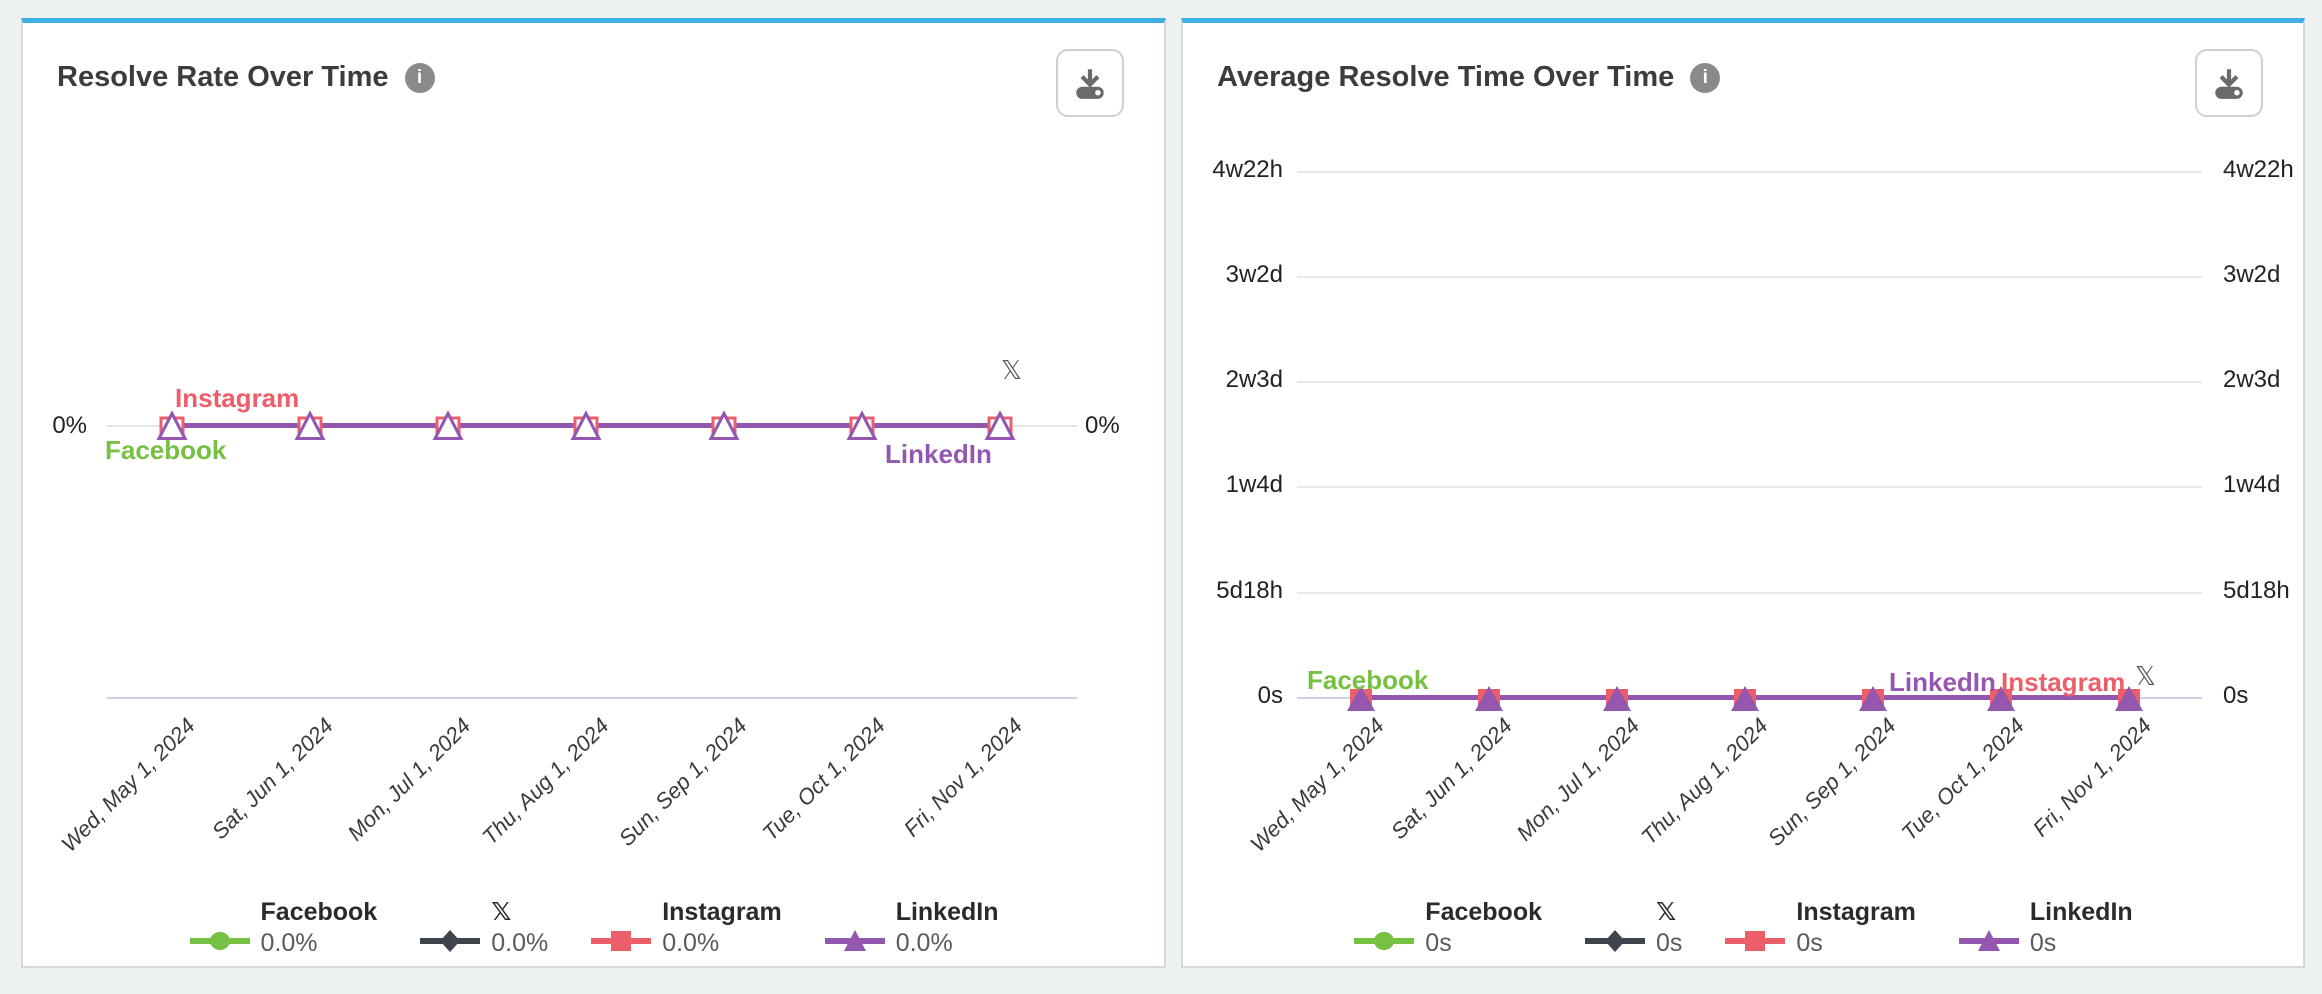  I want to click on legend-item-linkedin: LinkedIn 0s, so click(2045, 928).